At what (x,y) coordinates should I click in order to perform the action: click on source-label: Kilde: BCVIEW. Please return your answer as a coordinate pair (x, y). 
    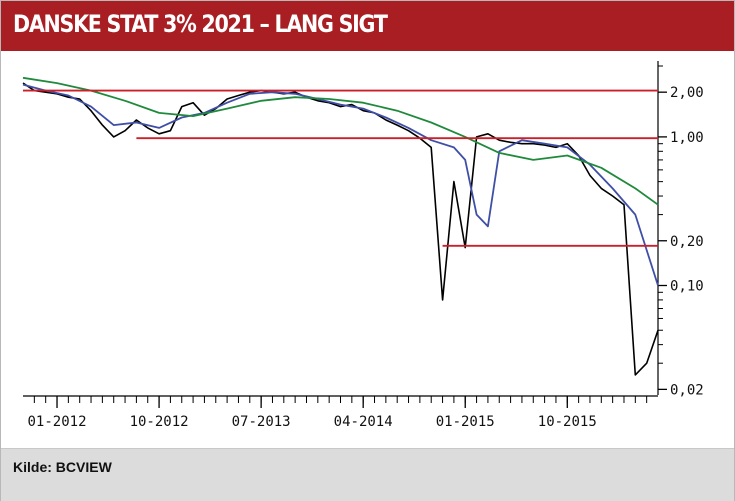
    Looking at the image, I should click on (62, 467).